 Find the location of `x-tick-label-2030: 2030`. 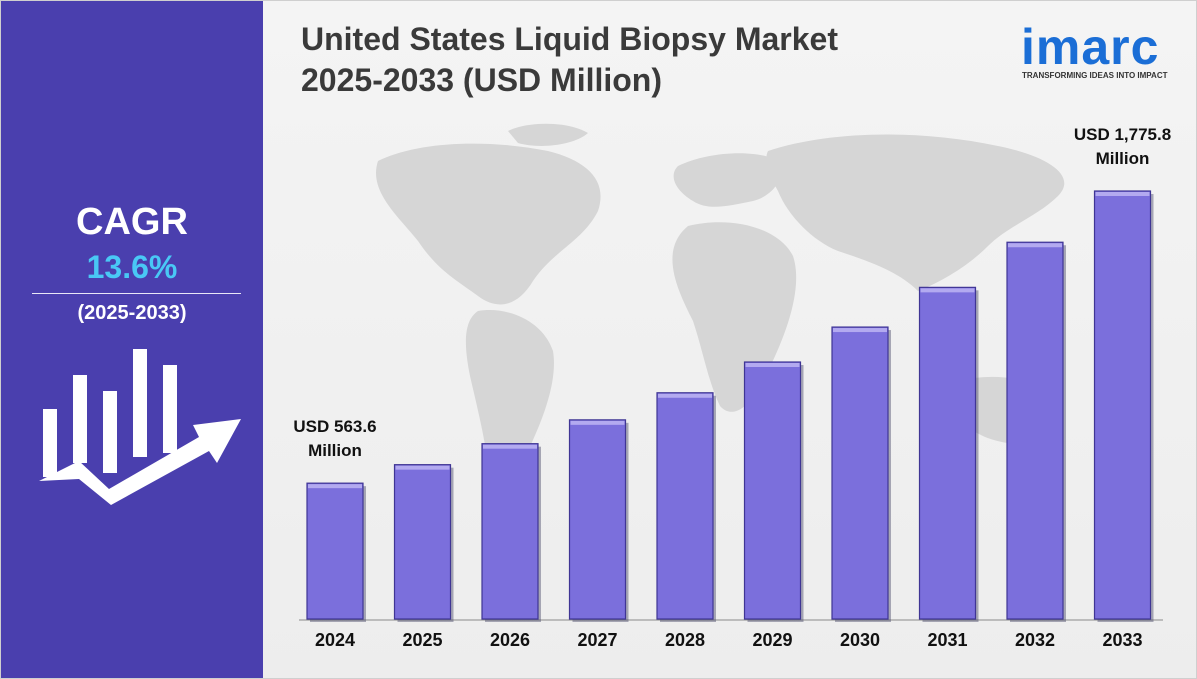

x-tick-label-2030: 2030 is located at coordinates (860, 640).